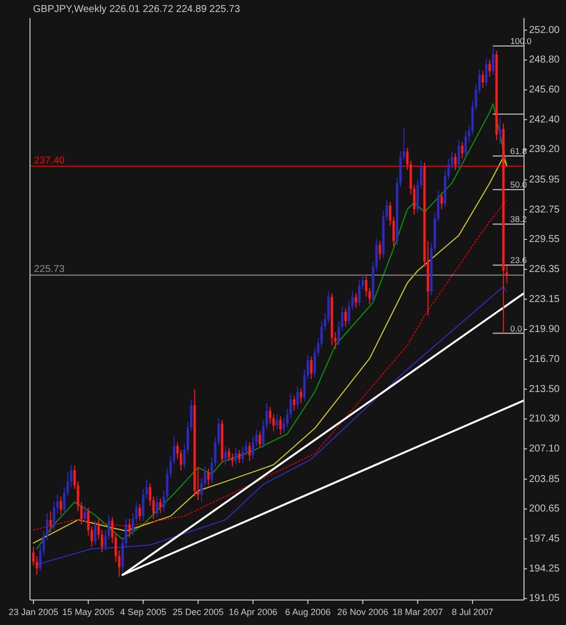  I want to click on y-tick-label: 219.90, so click(544, 330).